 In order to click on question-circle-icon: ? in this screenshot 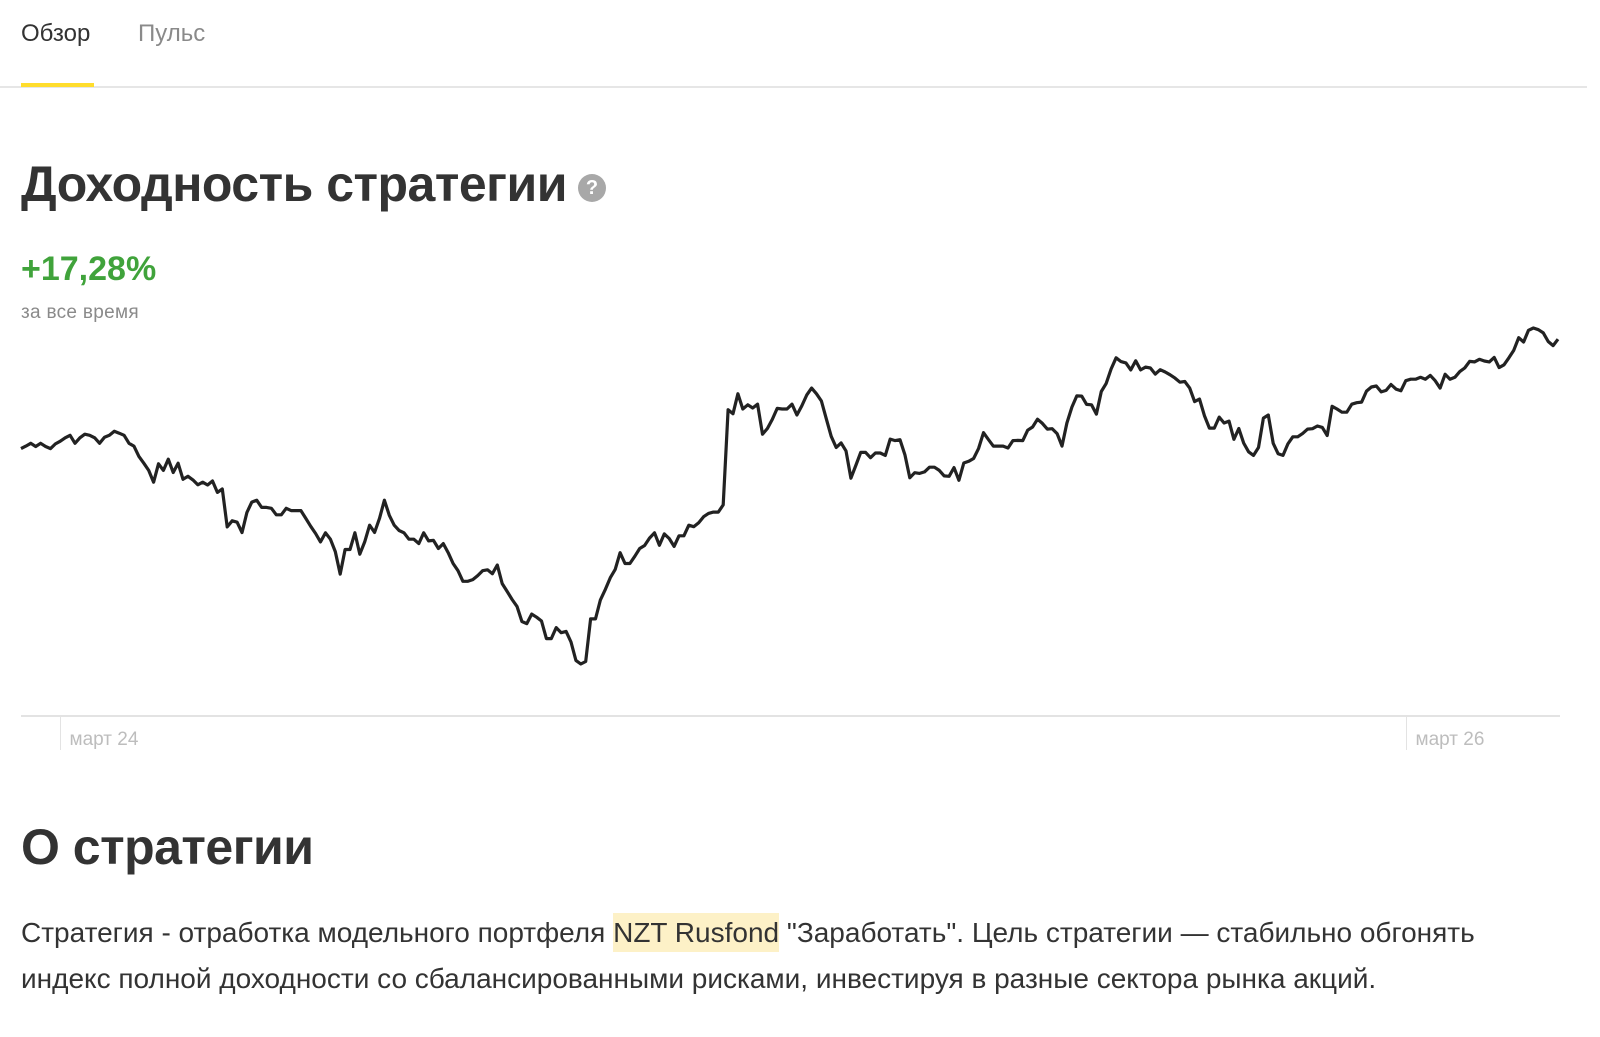, I will do `click(592, 188)`.